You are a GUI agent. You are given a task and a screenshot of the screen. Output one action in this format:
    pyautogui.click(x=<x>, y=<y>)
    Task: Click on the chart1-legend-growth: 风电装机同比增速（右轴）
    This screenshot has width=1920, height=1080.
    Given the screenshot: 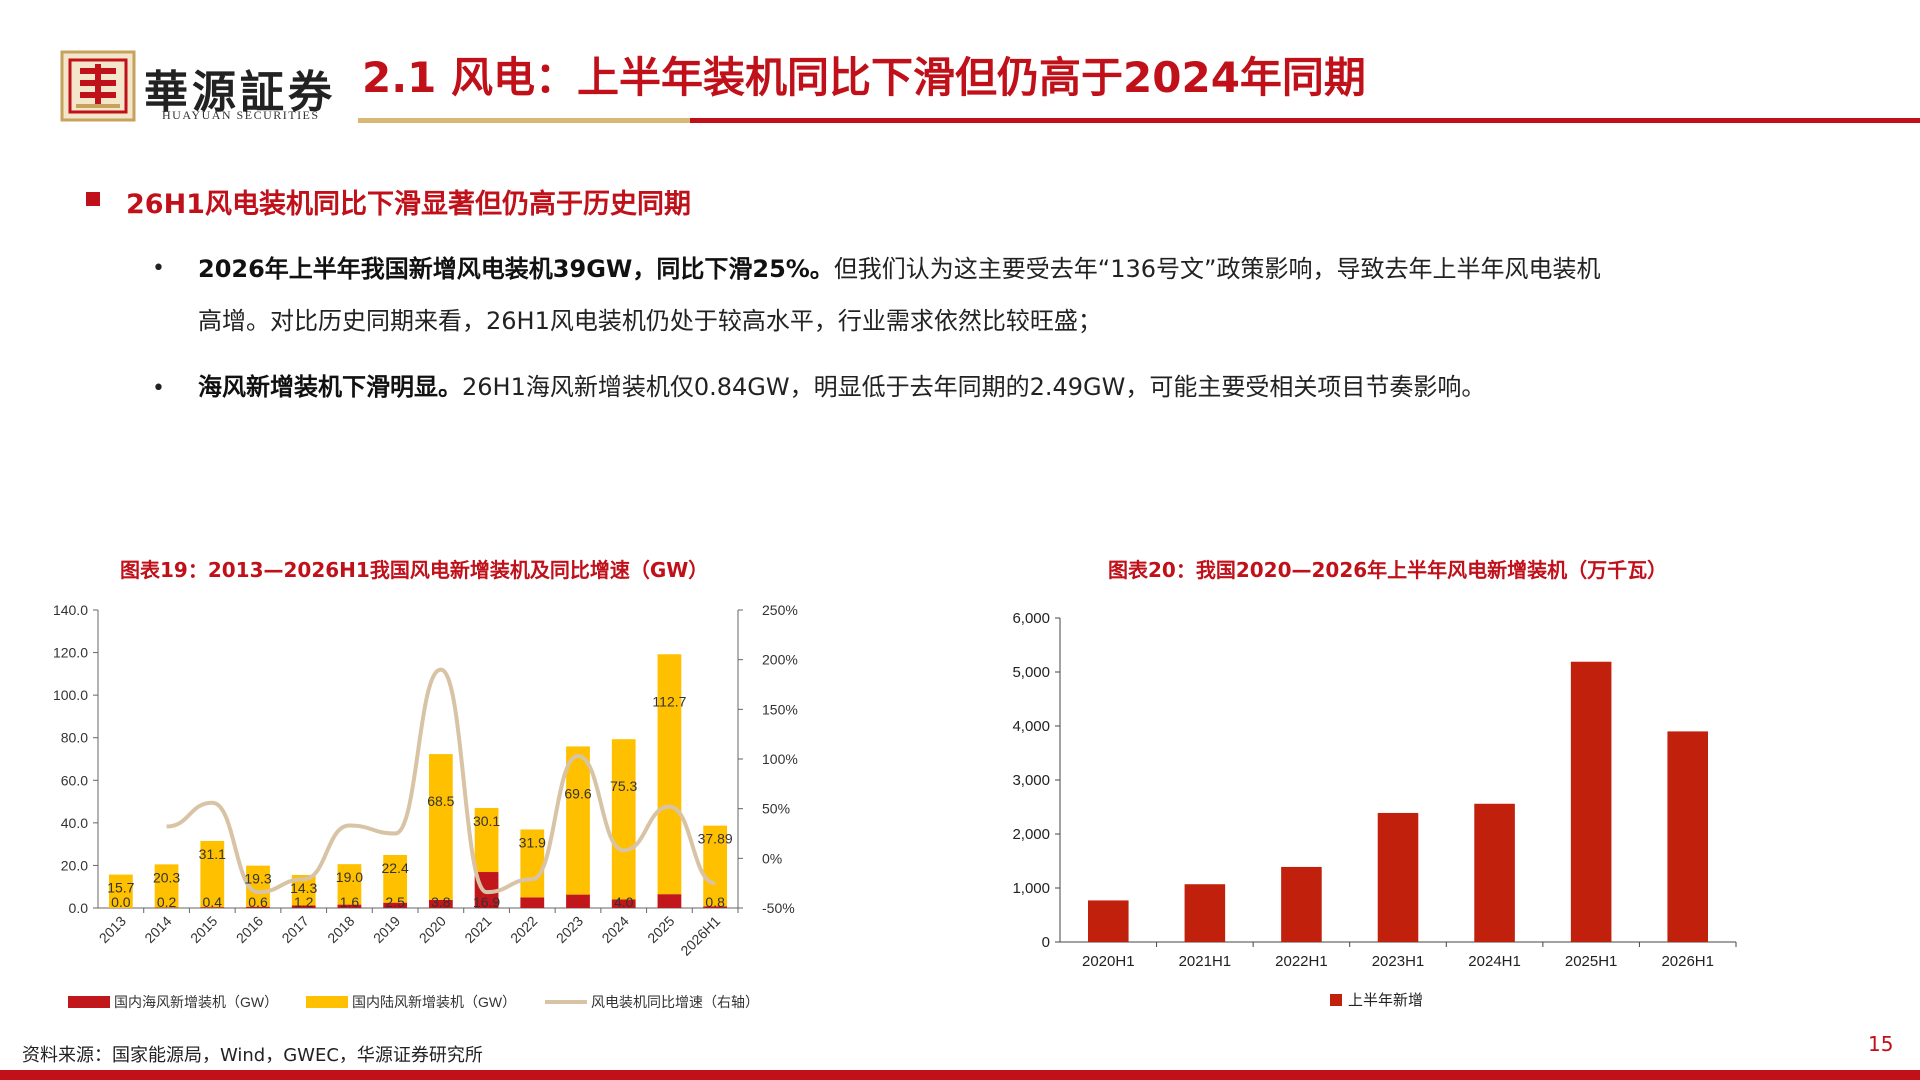 What is the action you would take?
    pyautogui.click(x=675, y=1002)
    